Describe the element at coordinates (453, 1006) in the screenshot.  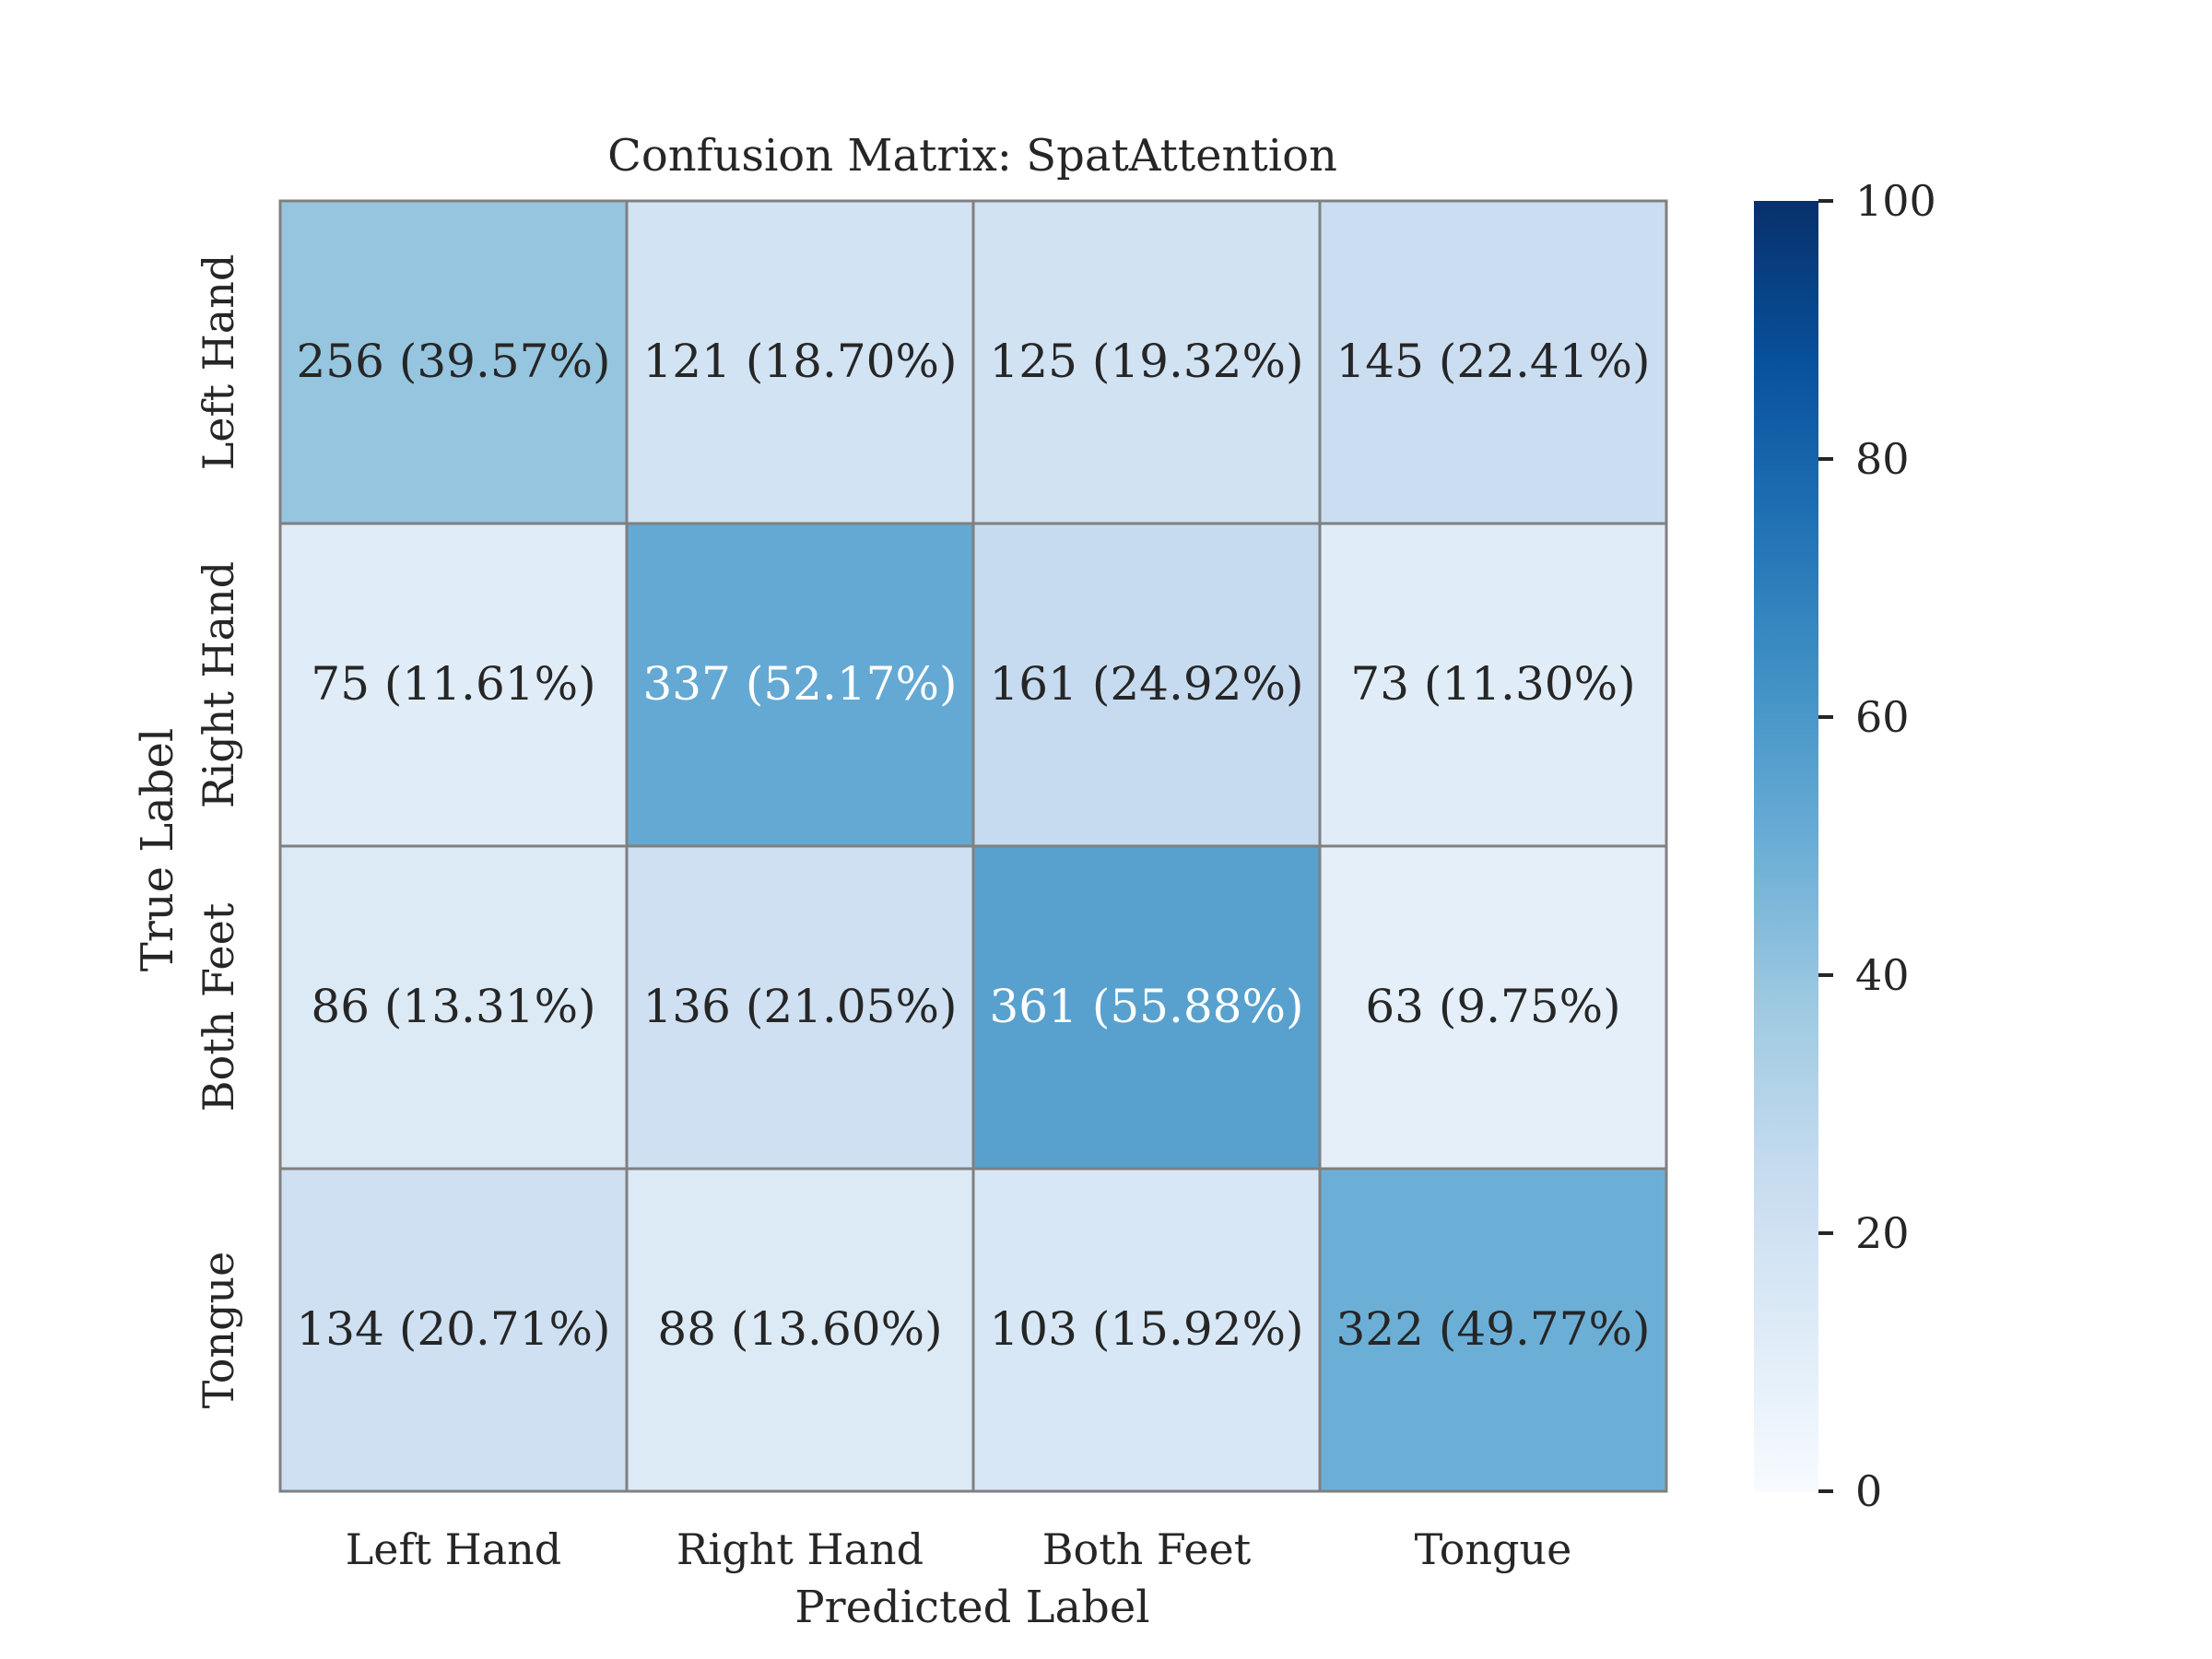
I see `cell-label: 86 (13.31%)` at that location.